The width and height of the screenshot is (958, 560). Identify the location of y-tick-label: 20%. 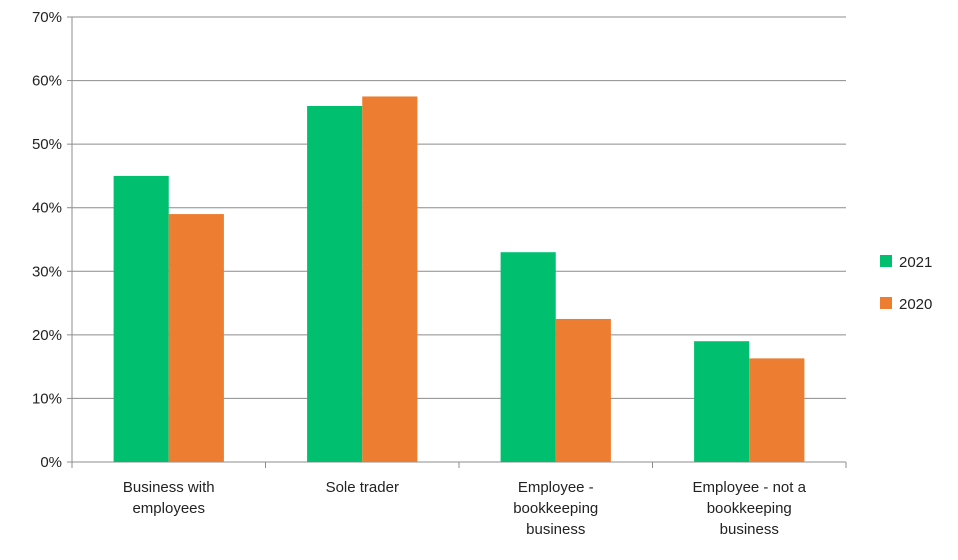
(47, 335).